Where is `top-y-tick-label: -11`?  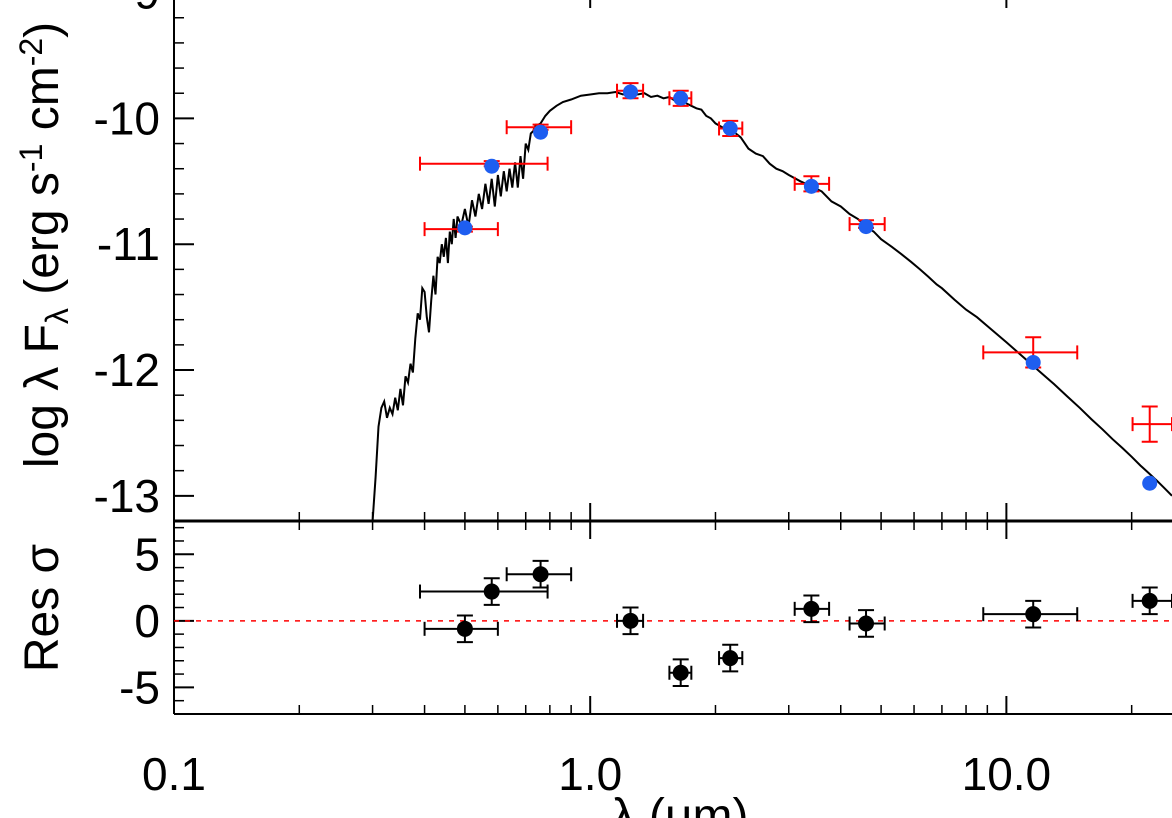 top-y-tick-label: -11 is located at coordinates (128, 244).